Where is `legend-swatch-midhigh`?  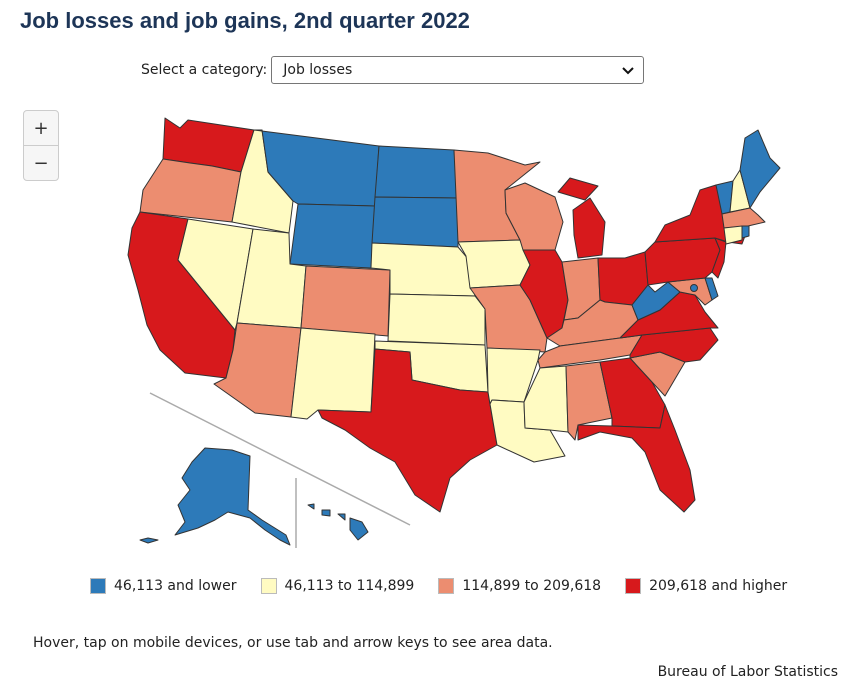
legend-swatch-midhigh is located at coordinates (446, 586).